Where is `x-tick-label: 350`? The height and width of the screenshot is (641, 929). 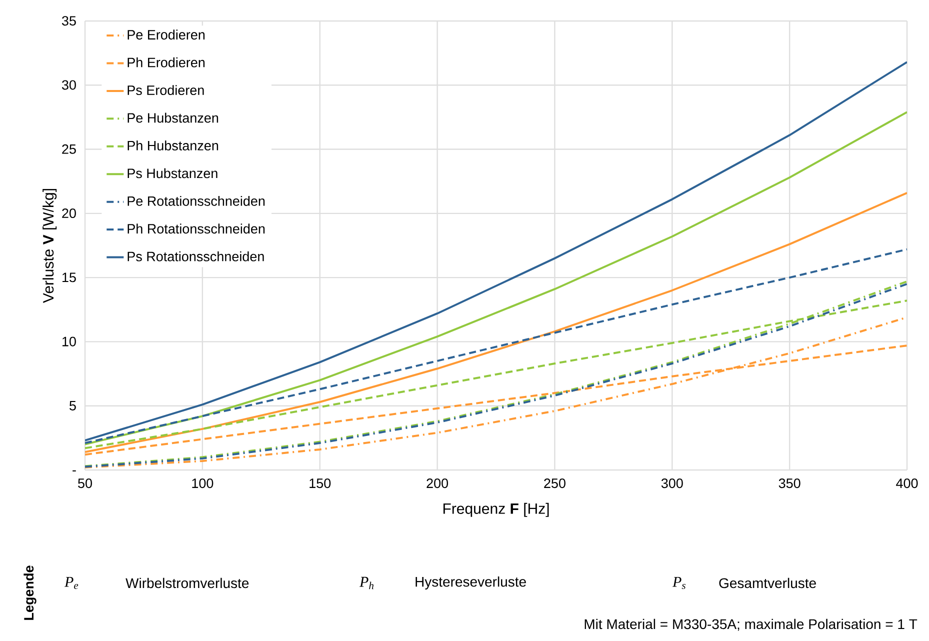
x-tick-label: 350 is located at coordinates (789, 483).